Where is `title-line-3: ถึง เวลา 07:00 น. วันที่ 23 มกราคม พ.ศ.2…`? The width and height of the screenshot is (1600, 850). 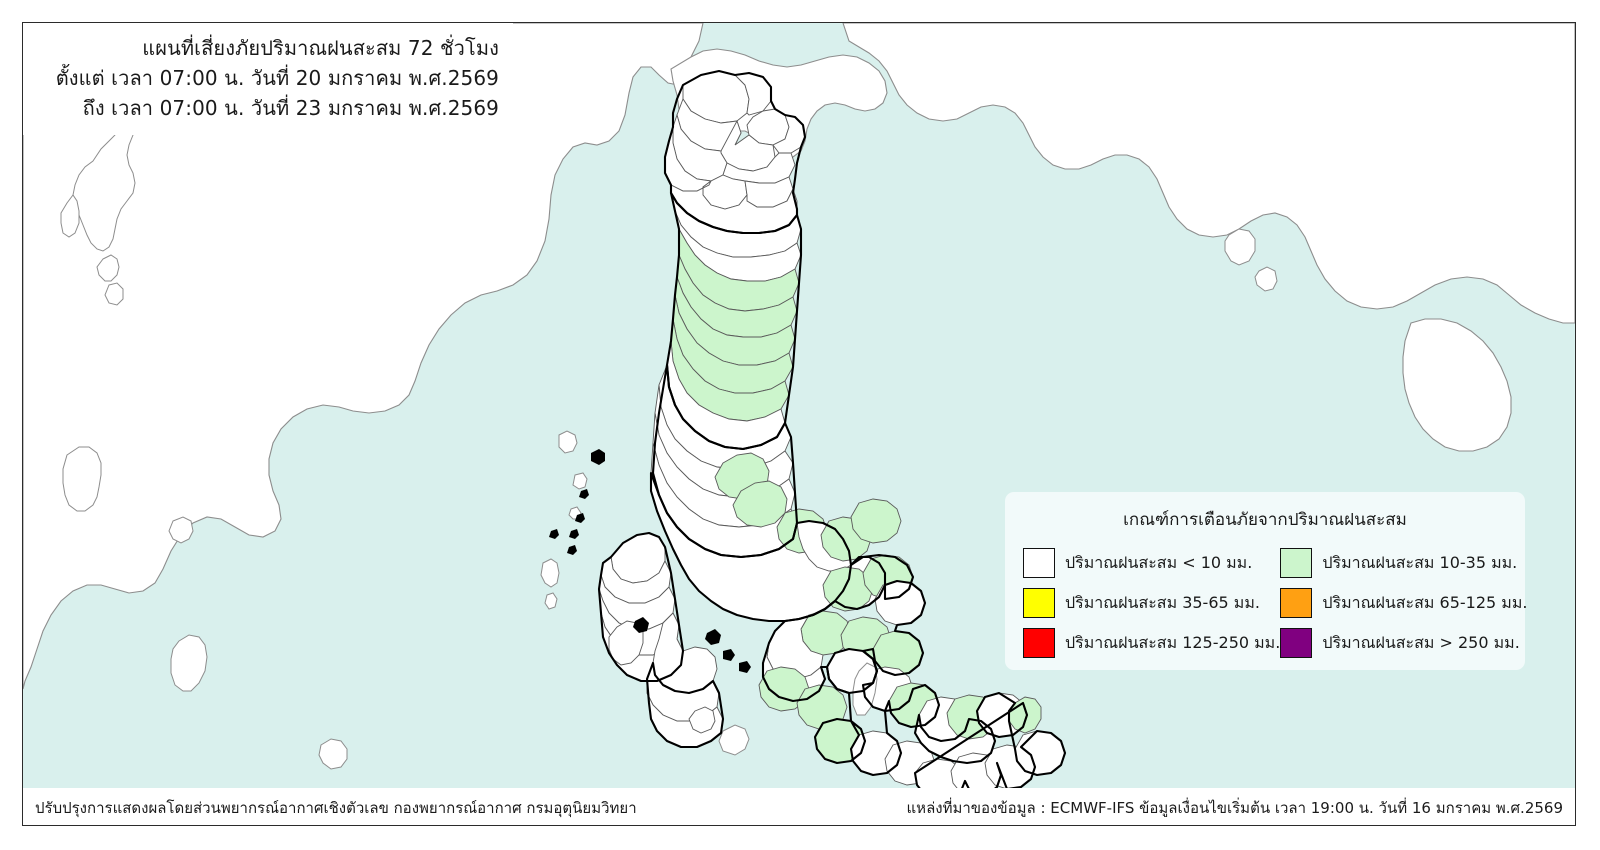
title-line-3: ถึง เวลา 07:00 น. วันที่ 23 มกราคม พ.ศ.2… is located at coordinates (290, 108).